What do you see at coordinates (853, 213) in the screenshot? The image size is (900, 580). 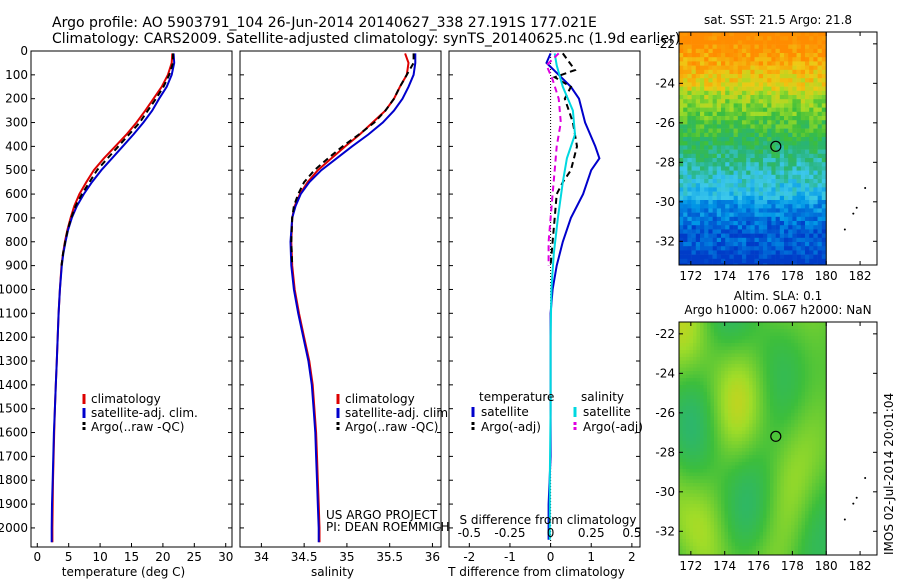 I see `sst-map-island-dot` at bounding box center [853, 213].